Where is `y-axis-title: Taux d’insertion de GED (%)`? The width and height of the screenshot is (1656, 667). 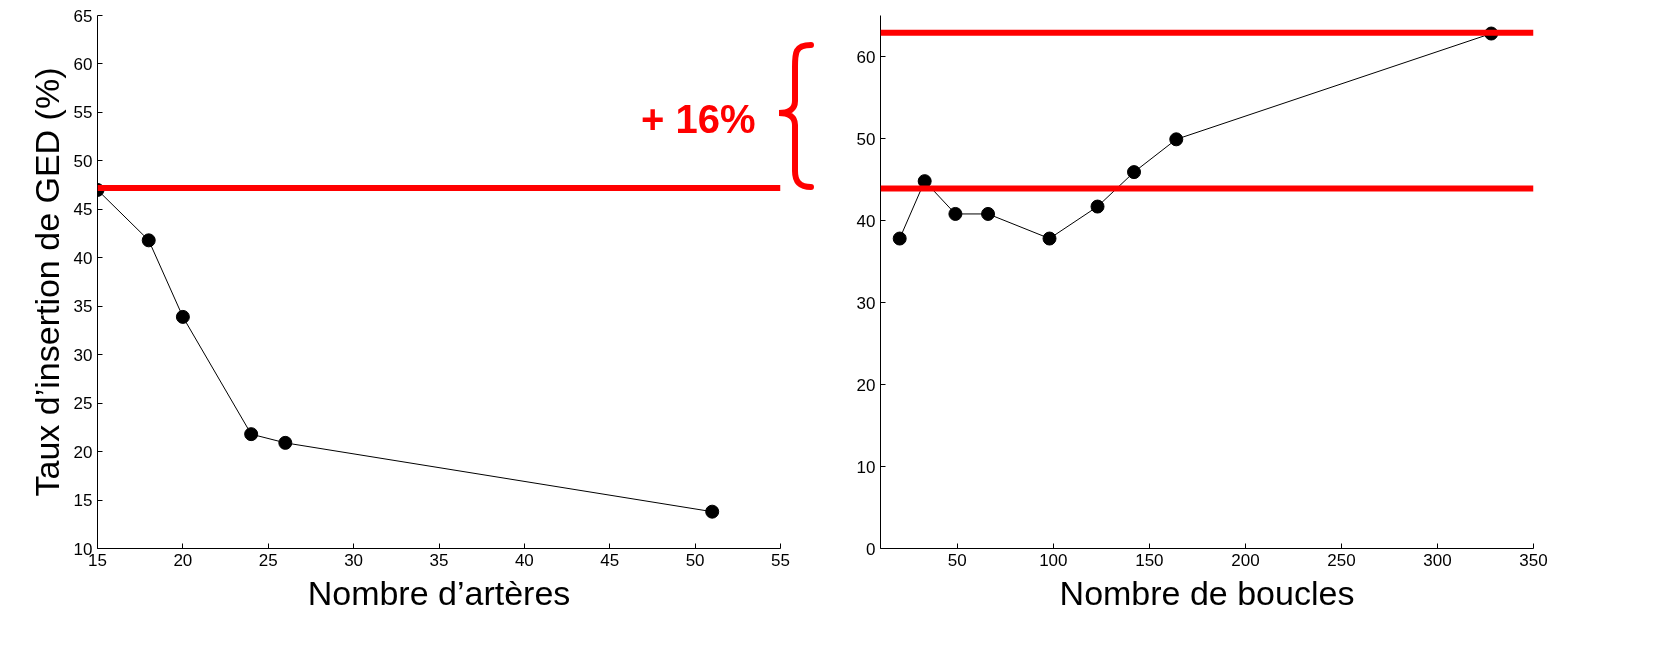
y-axis-title: Taux d’insertion de GED (%) is located at coordinates (46, 282).